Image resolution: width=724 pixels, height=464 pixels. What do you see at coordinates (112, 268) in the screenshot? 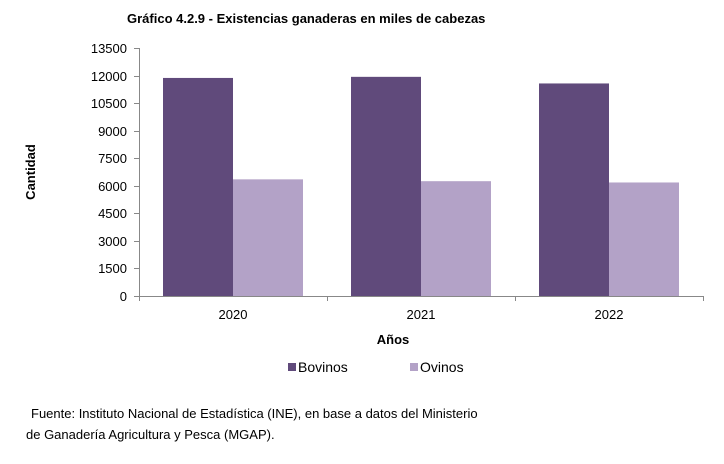
I see `y-tick-label: 1500` at bounding box center [112, 268].